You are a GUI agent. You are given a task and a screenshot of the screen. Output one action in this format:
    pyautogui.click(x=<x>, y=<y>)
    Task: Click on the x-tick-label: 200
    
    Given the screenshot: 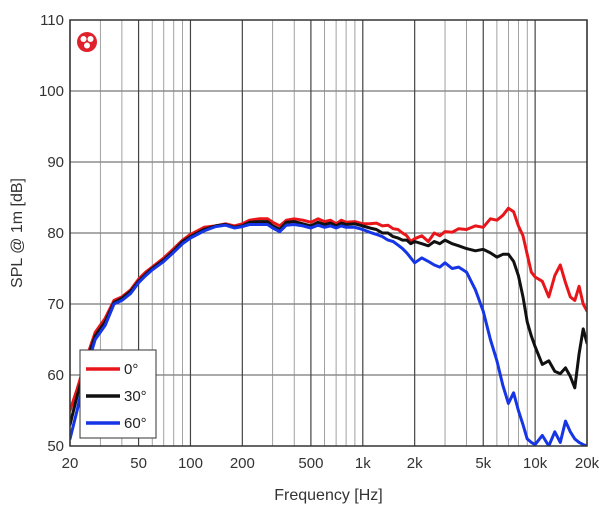 What is the action you would take?
    pyautogui.click(x=242, y=463)
    